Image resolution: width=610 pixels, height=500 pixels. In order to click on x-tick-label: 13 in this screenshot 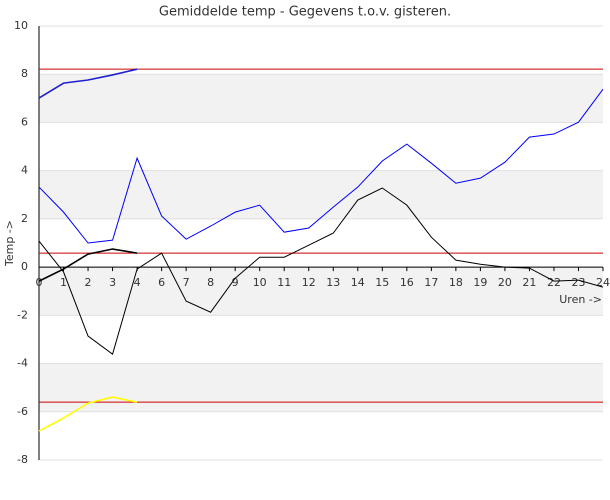, I will do `click(333, 282)`.